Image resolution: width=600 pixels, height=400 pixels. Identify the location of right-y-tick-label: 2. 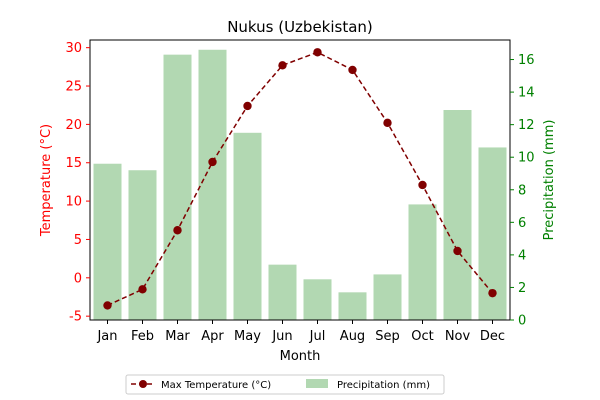
(522, 288).